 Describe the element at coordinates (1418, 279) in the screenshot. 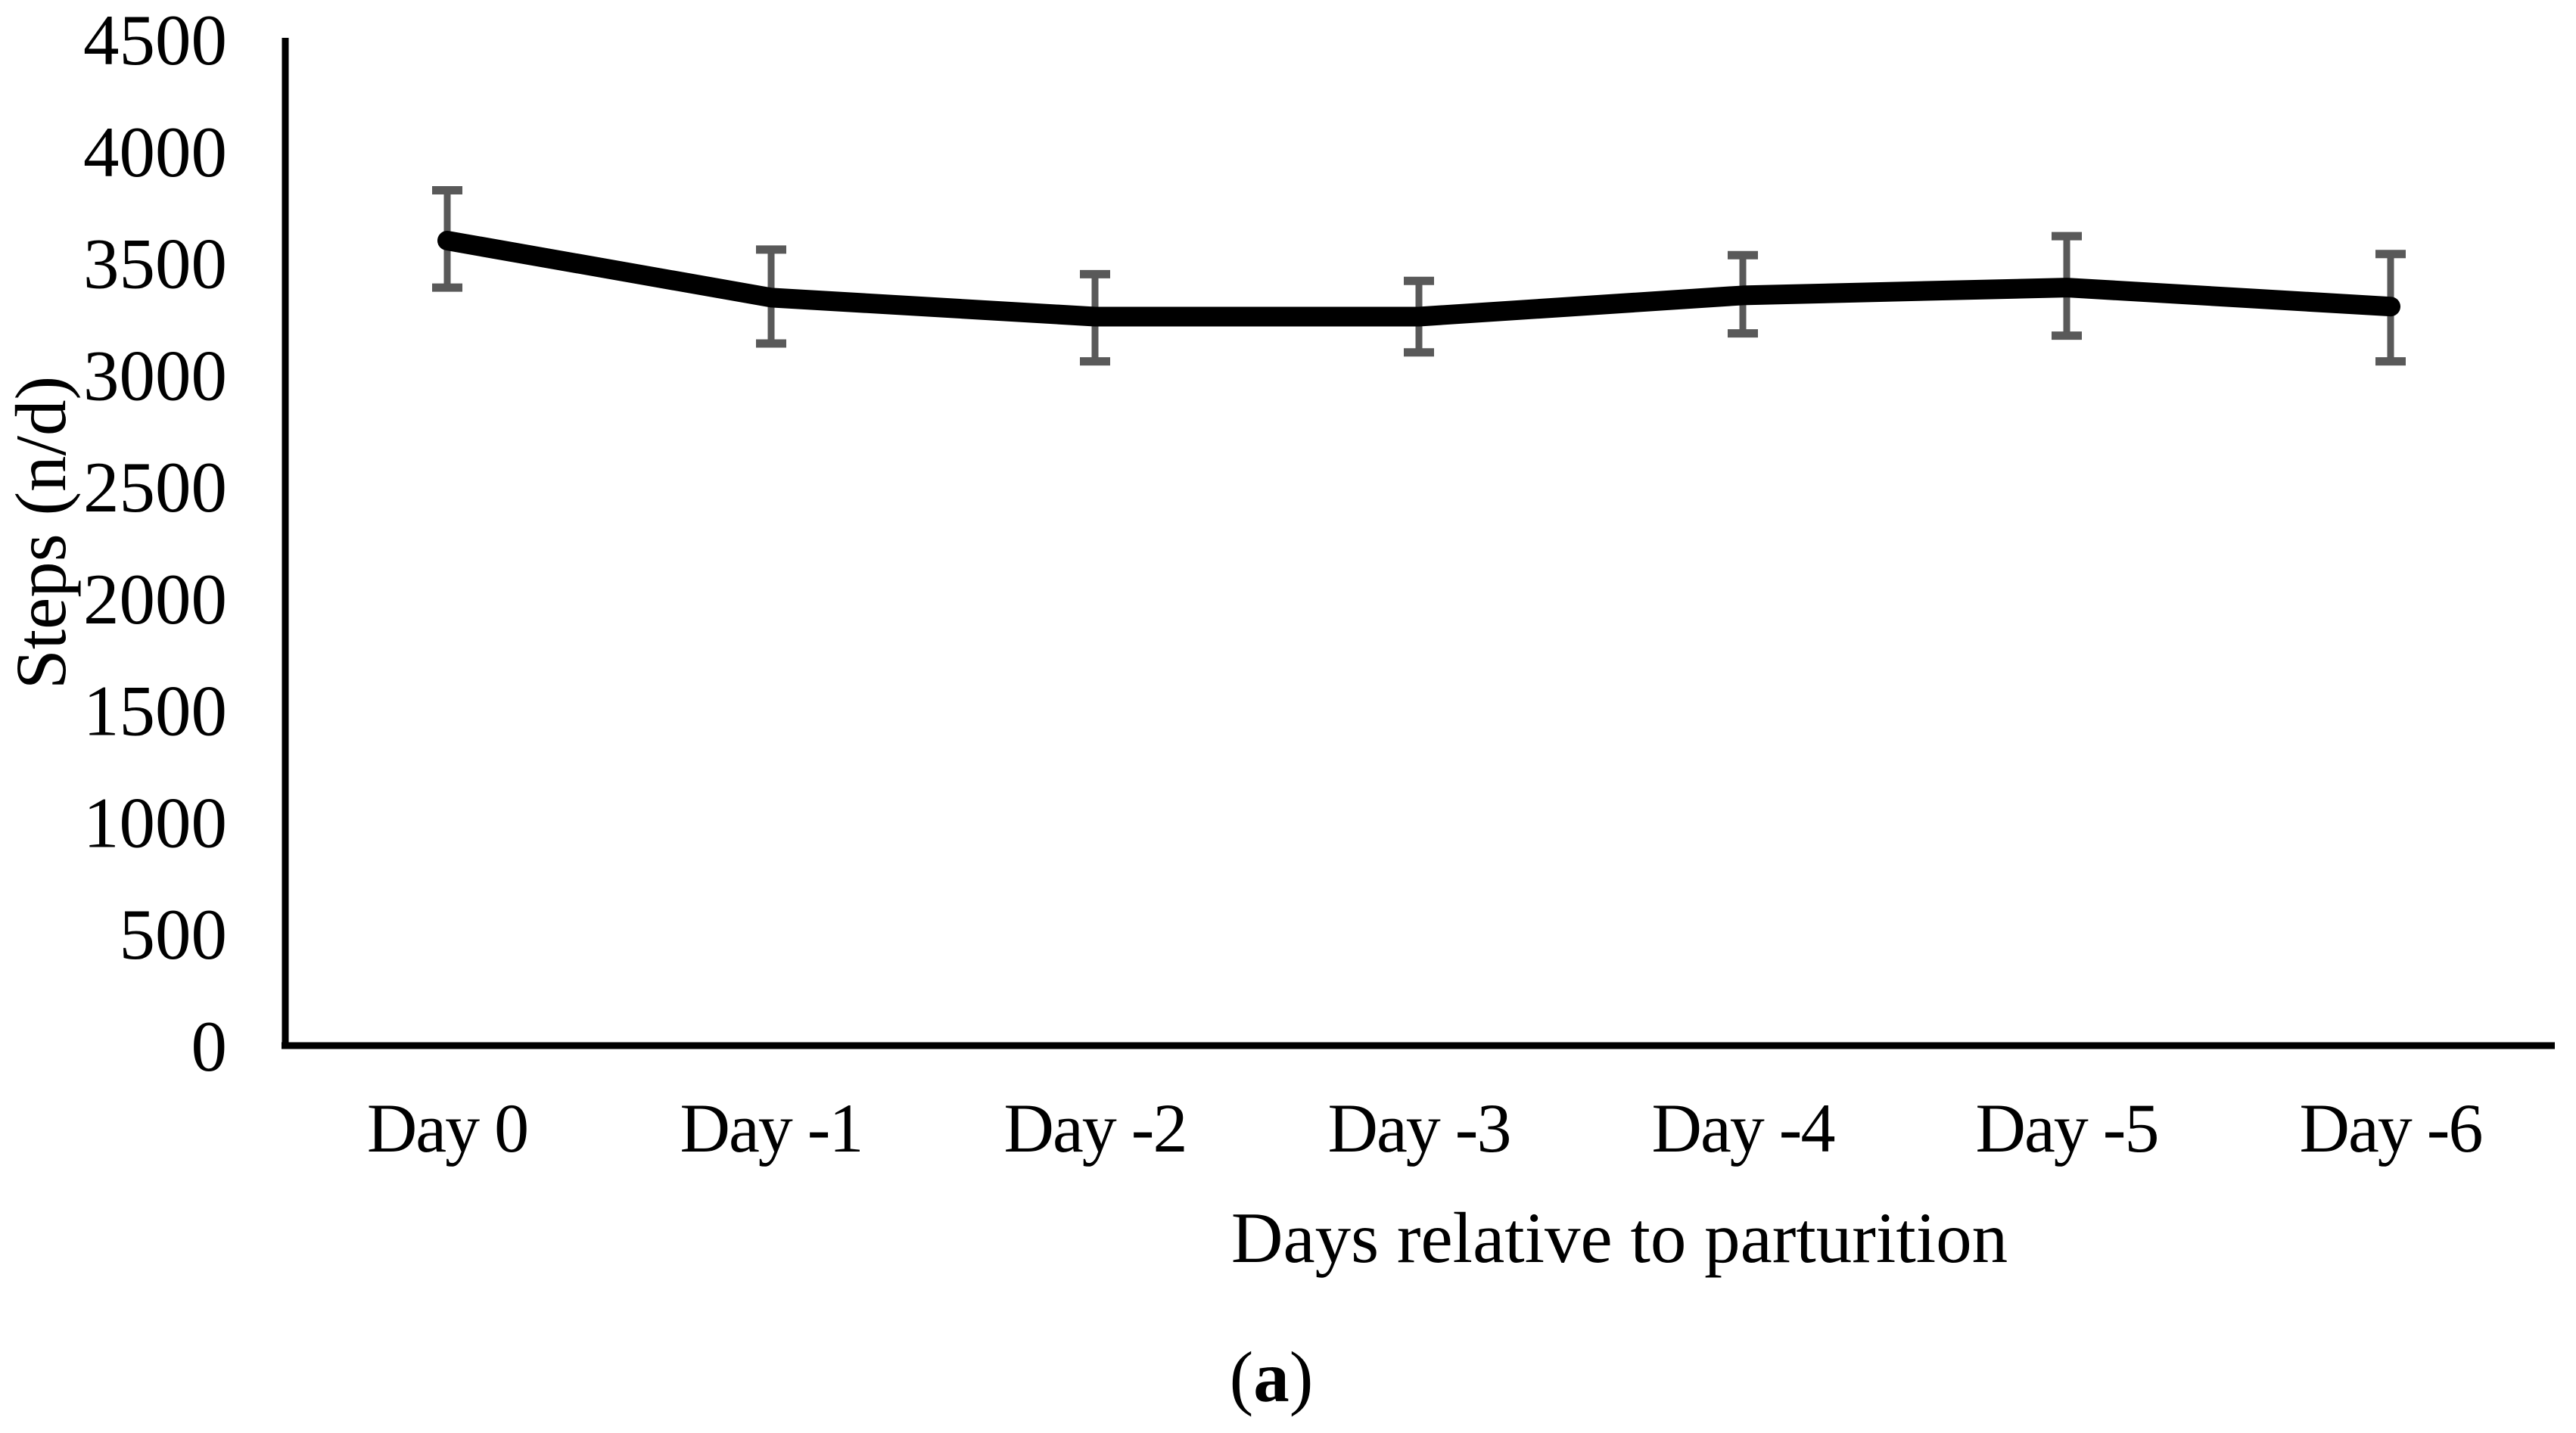

I see `series-line` at that location.